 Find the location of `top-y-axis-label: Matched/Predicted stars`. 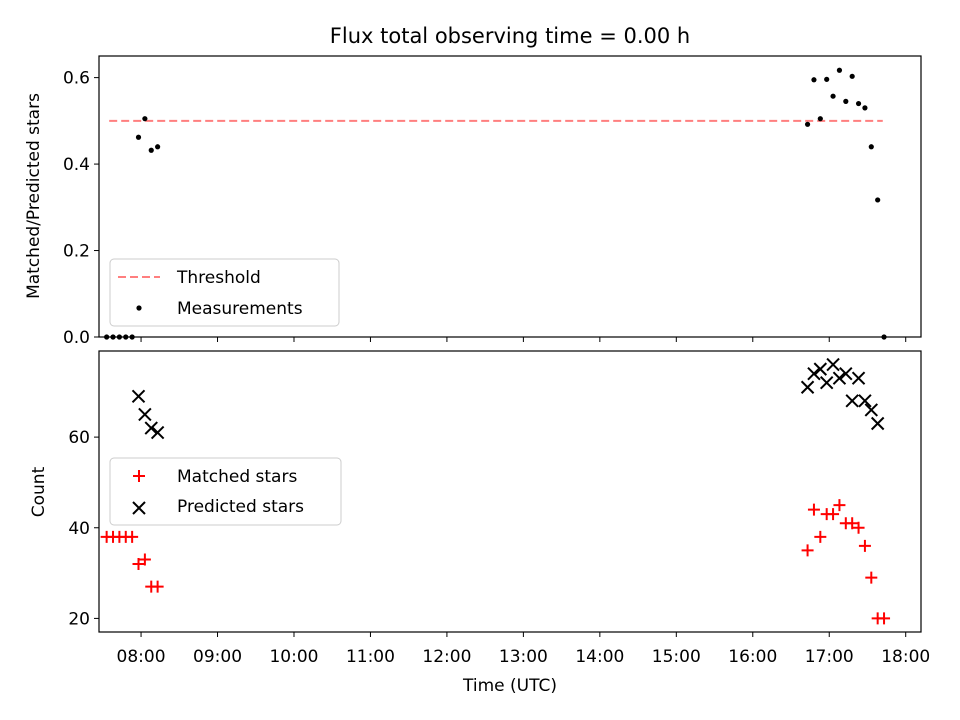

top-y-axis-label: Matched/Predicted stars is located at coordinates (34, 196).